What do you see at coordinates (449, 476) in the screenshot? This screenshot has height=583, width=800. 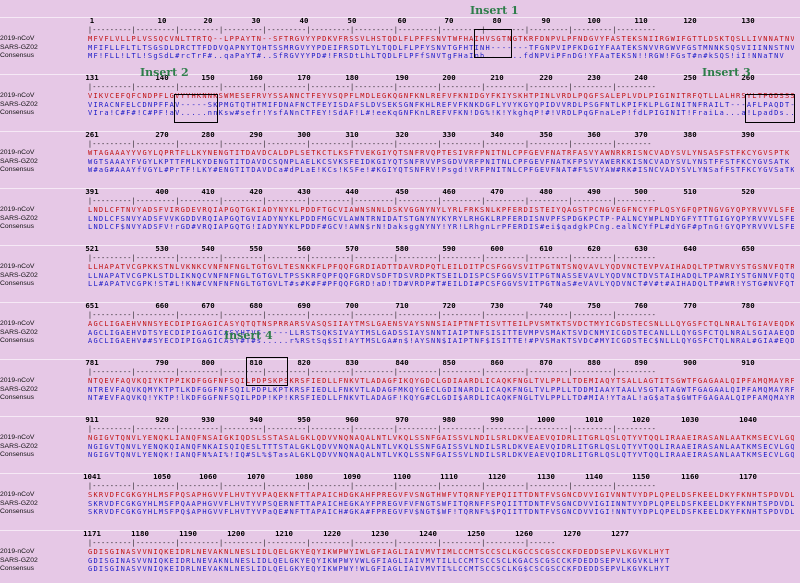 I see `ruler-number: 1110` at bounding box center [449, 476].